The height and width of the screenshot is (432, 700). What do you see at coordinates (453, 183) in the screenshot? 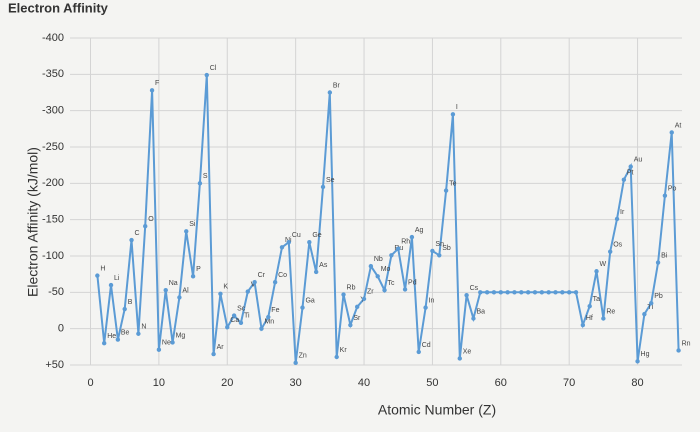
I see `point-label: Te` at bounding box center [453, 183].